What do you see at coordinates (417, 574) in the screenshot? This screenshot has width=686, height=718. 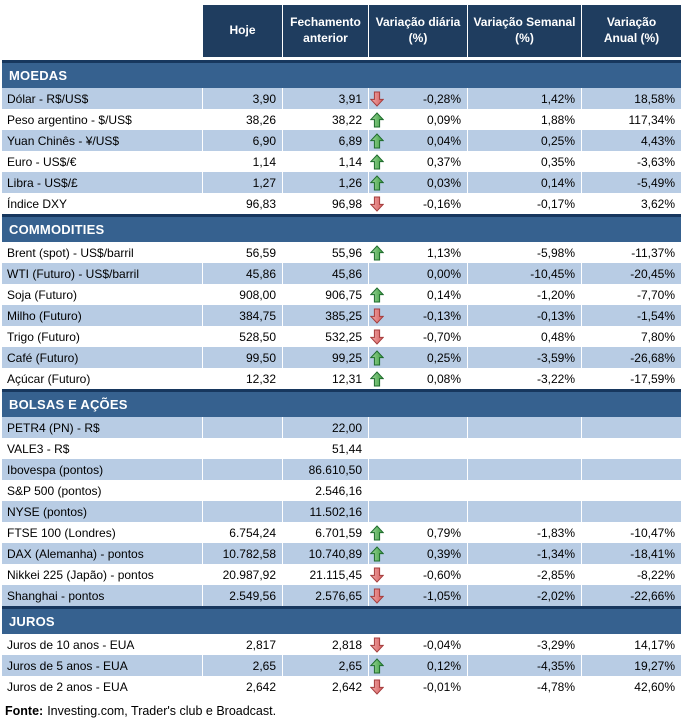 I see `variacao-diaria-cell: -0,60%` at bounding box center [417, 574].